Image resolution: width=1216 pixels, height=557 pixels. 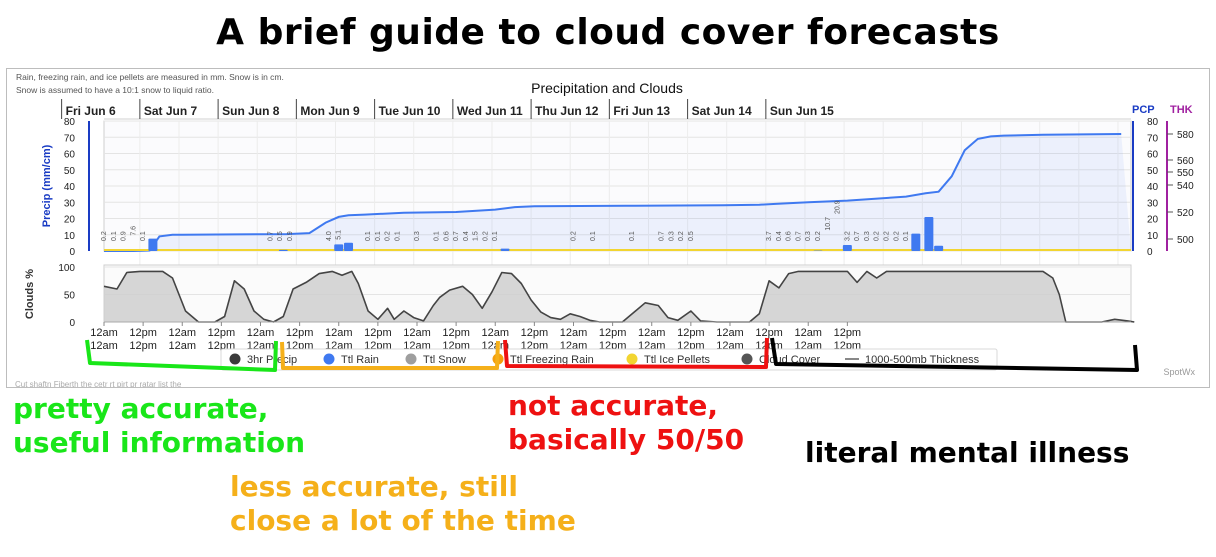 I want to click on precip-value-label: 7.6, so click(x=133, y=231).